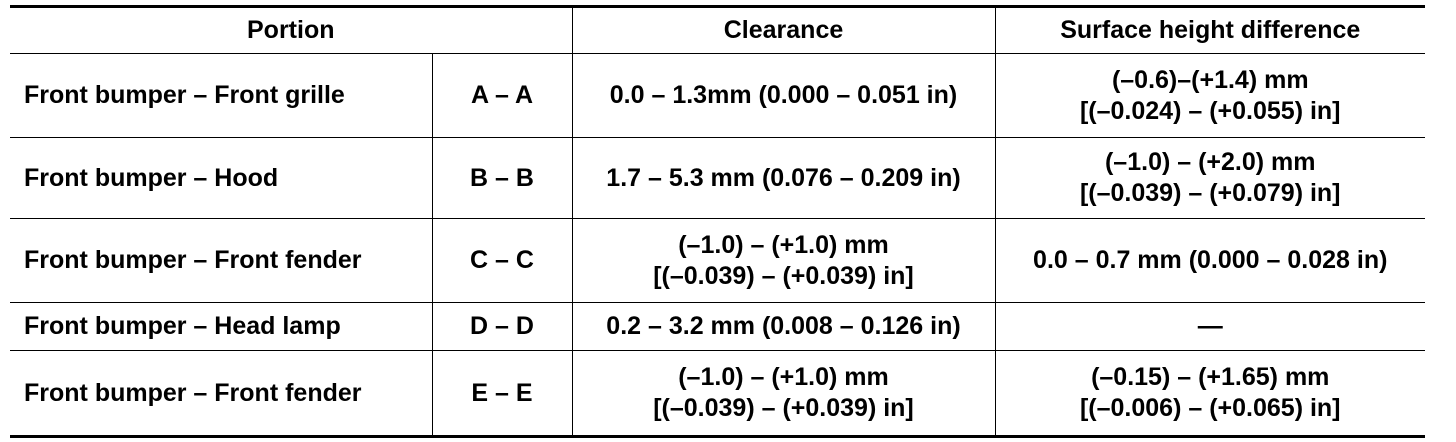 Image resolution: width=1456 pixels, height=442 pixels. I want to click on cell-text: 0.2 – 3.2 mm (0.008 – 0.126 in), so click(783, 326).